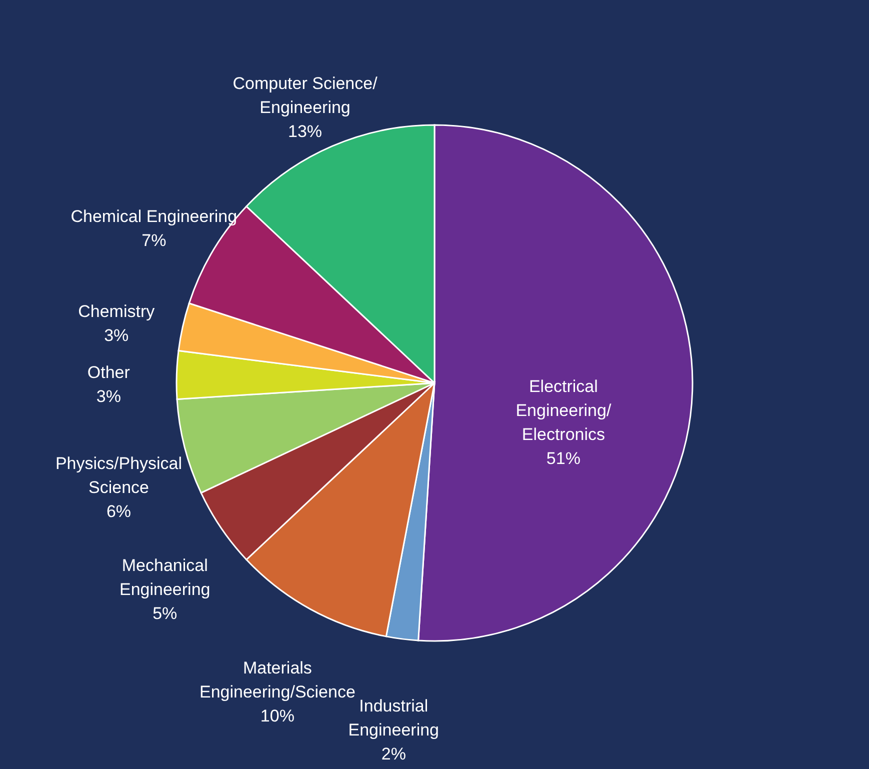  What do you see at coordinates (117, 311) in the screenshot?
I see `slice-label: Chemistry` at bounding box center [117, 311].